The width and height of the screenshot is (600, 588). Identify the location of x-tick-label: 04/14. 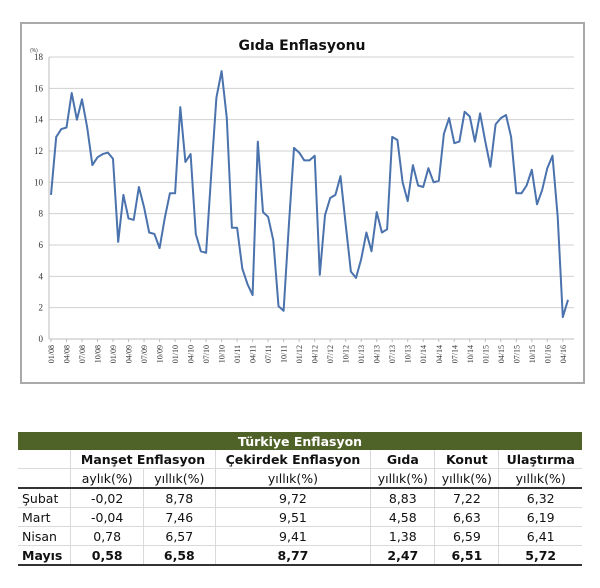
(439, 354).